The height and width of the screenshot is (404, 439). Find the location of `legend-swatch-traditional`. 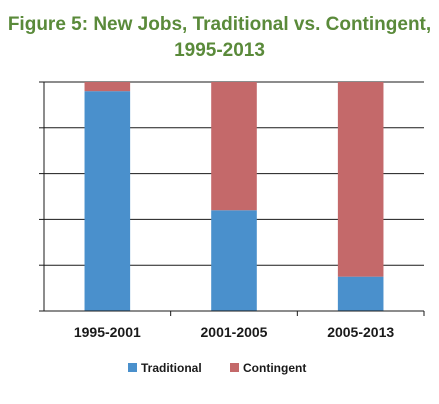

legend-swatch-traditional is located at coordinates (132, 367).